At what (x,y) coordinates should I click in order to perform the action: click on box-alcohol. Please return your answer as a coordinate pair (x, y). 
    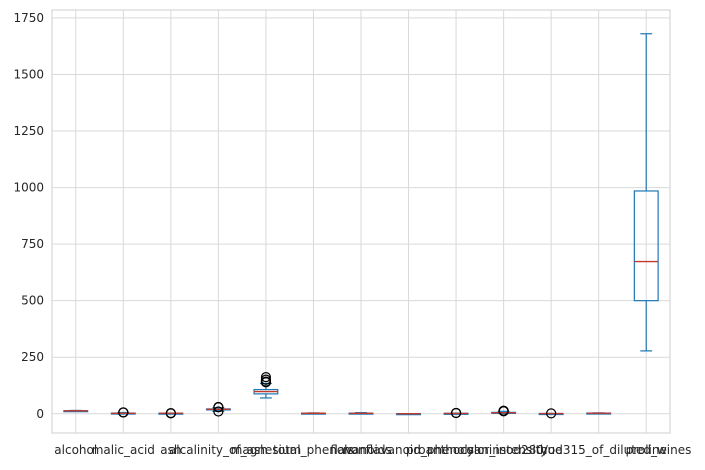
    Looking at the image, I should click on (76, 411).